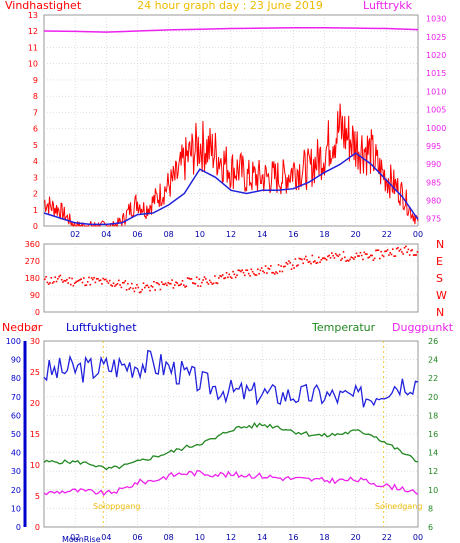 This screenshot has height=543, width=460. I want to click on x-axis-tick: 02, so click(75, 537).